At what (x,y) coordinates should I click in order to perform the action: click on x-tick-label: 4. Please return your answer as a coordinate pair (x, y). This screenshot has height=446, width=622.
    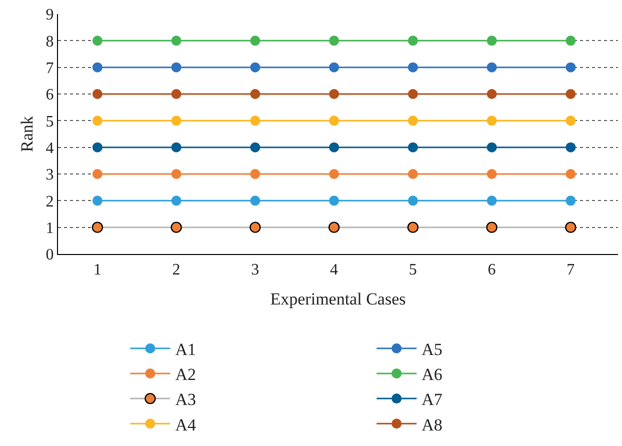
    Looking at the image, I should click on (334, 269).